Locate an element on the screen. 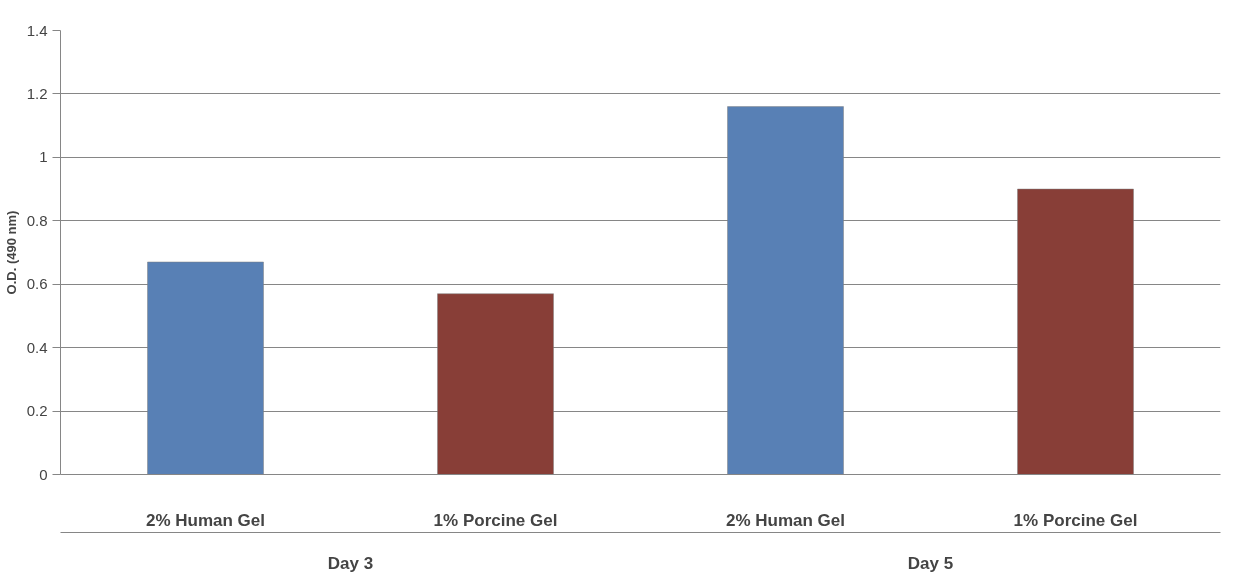 This screenshot has height=580, width=1254. y-tick-label: 1.4 is located at coordinates (37, 30).